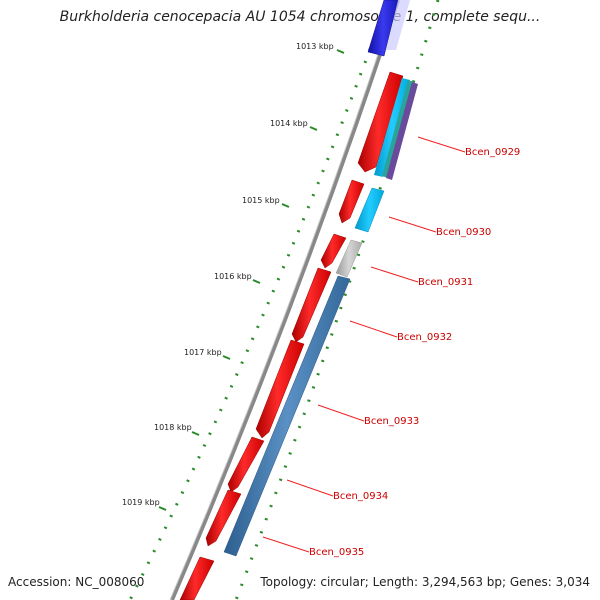 The height and width of the screenshot is (600, 600). What do you see at coordinates (203, 352) in the screenshot?
I see `kbp-label: 1017 kbp` at bounding box center [203, 352].